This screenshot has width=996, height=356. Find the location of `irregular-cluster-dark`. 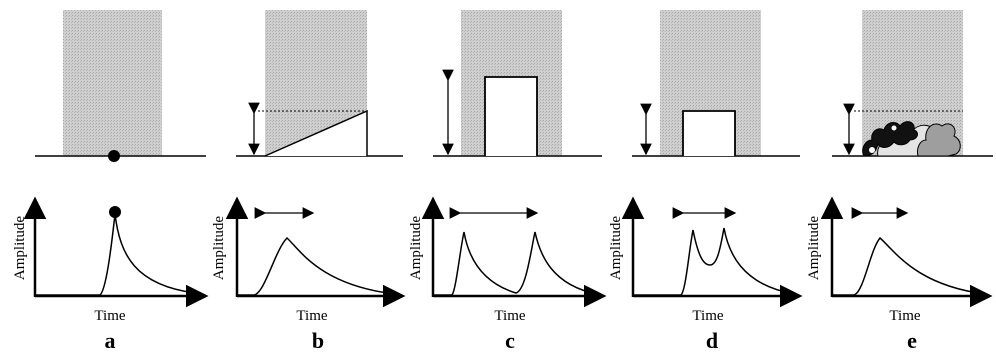

irregular-cluster-dark is located at coordinates (890, 139).